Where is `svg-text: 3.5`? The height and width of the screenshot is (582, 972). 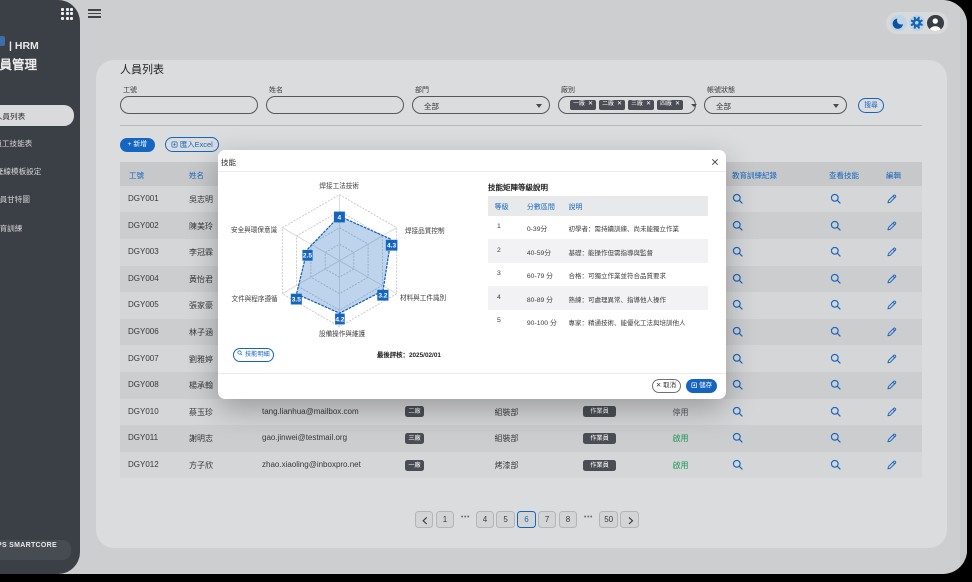
svg-text: 3.5 is located at coordinates (296, 300).